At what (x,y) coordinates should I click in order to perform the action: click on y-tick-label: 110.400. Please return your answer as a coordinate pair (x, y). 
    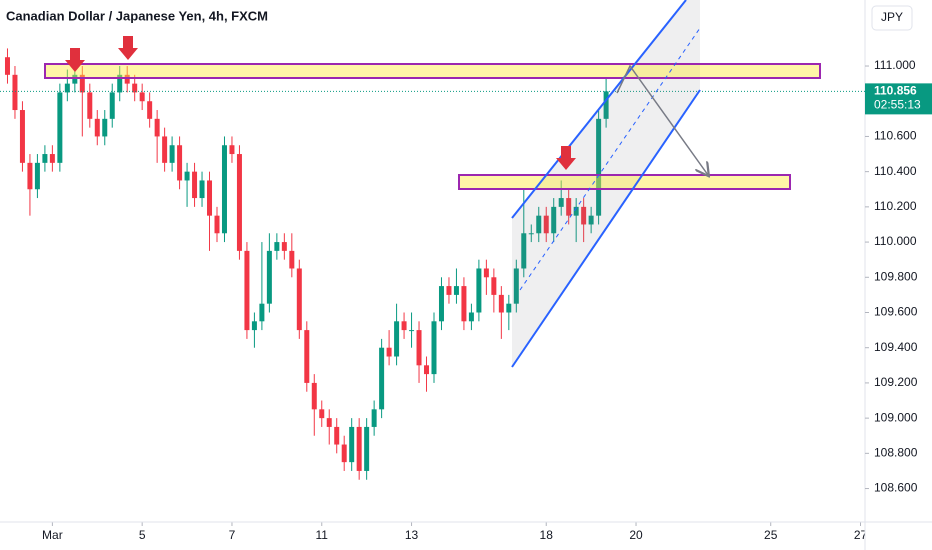
    Looking at the image, I should click on (895, 171).